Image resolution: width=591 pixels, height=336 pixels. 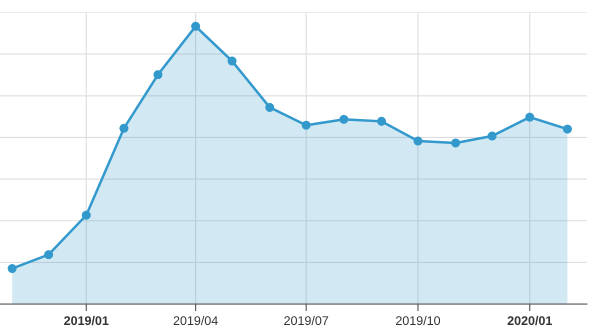 What do you see at coordinates (530, 321) in the screenshot?
I see `x-tick-label: 2020/01` at bounding box center [530, 321].